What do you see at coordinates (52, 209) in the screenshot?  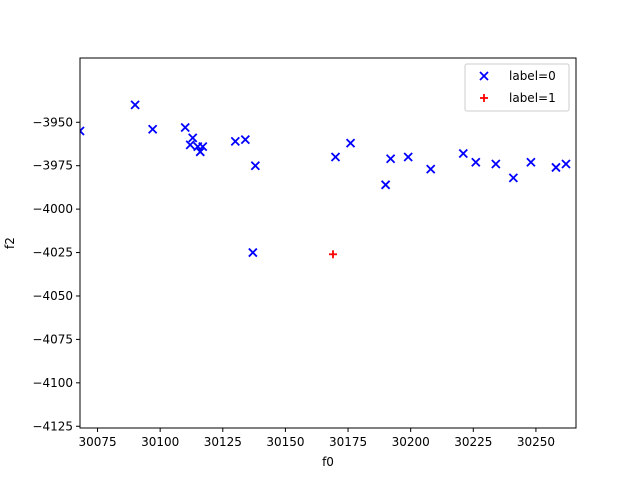 I see `y-tick-label: −4000` at bounding box center [52, 209].